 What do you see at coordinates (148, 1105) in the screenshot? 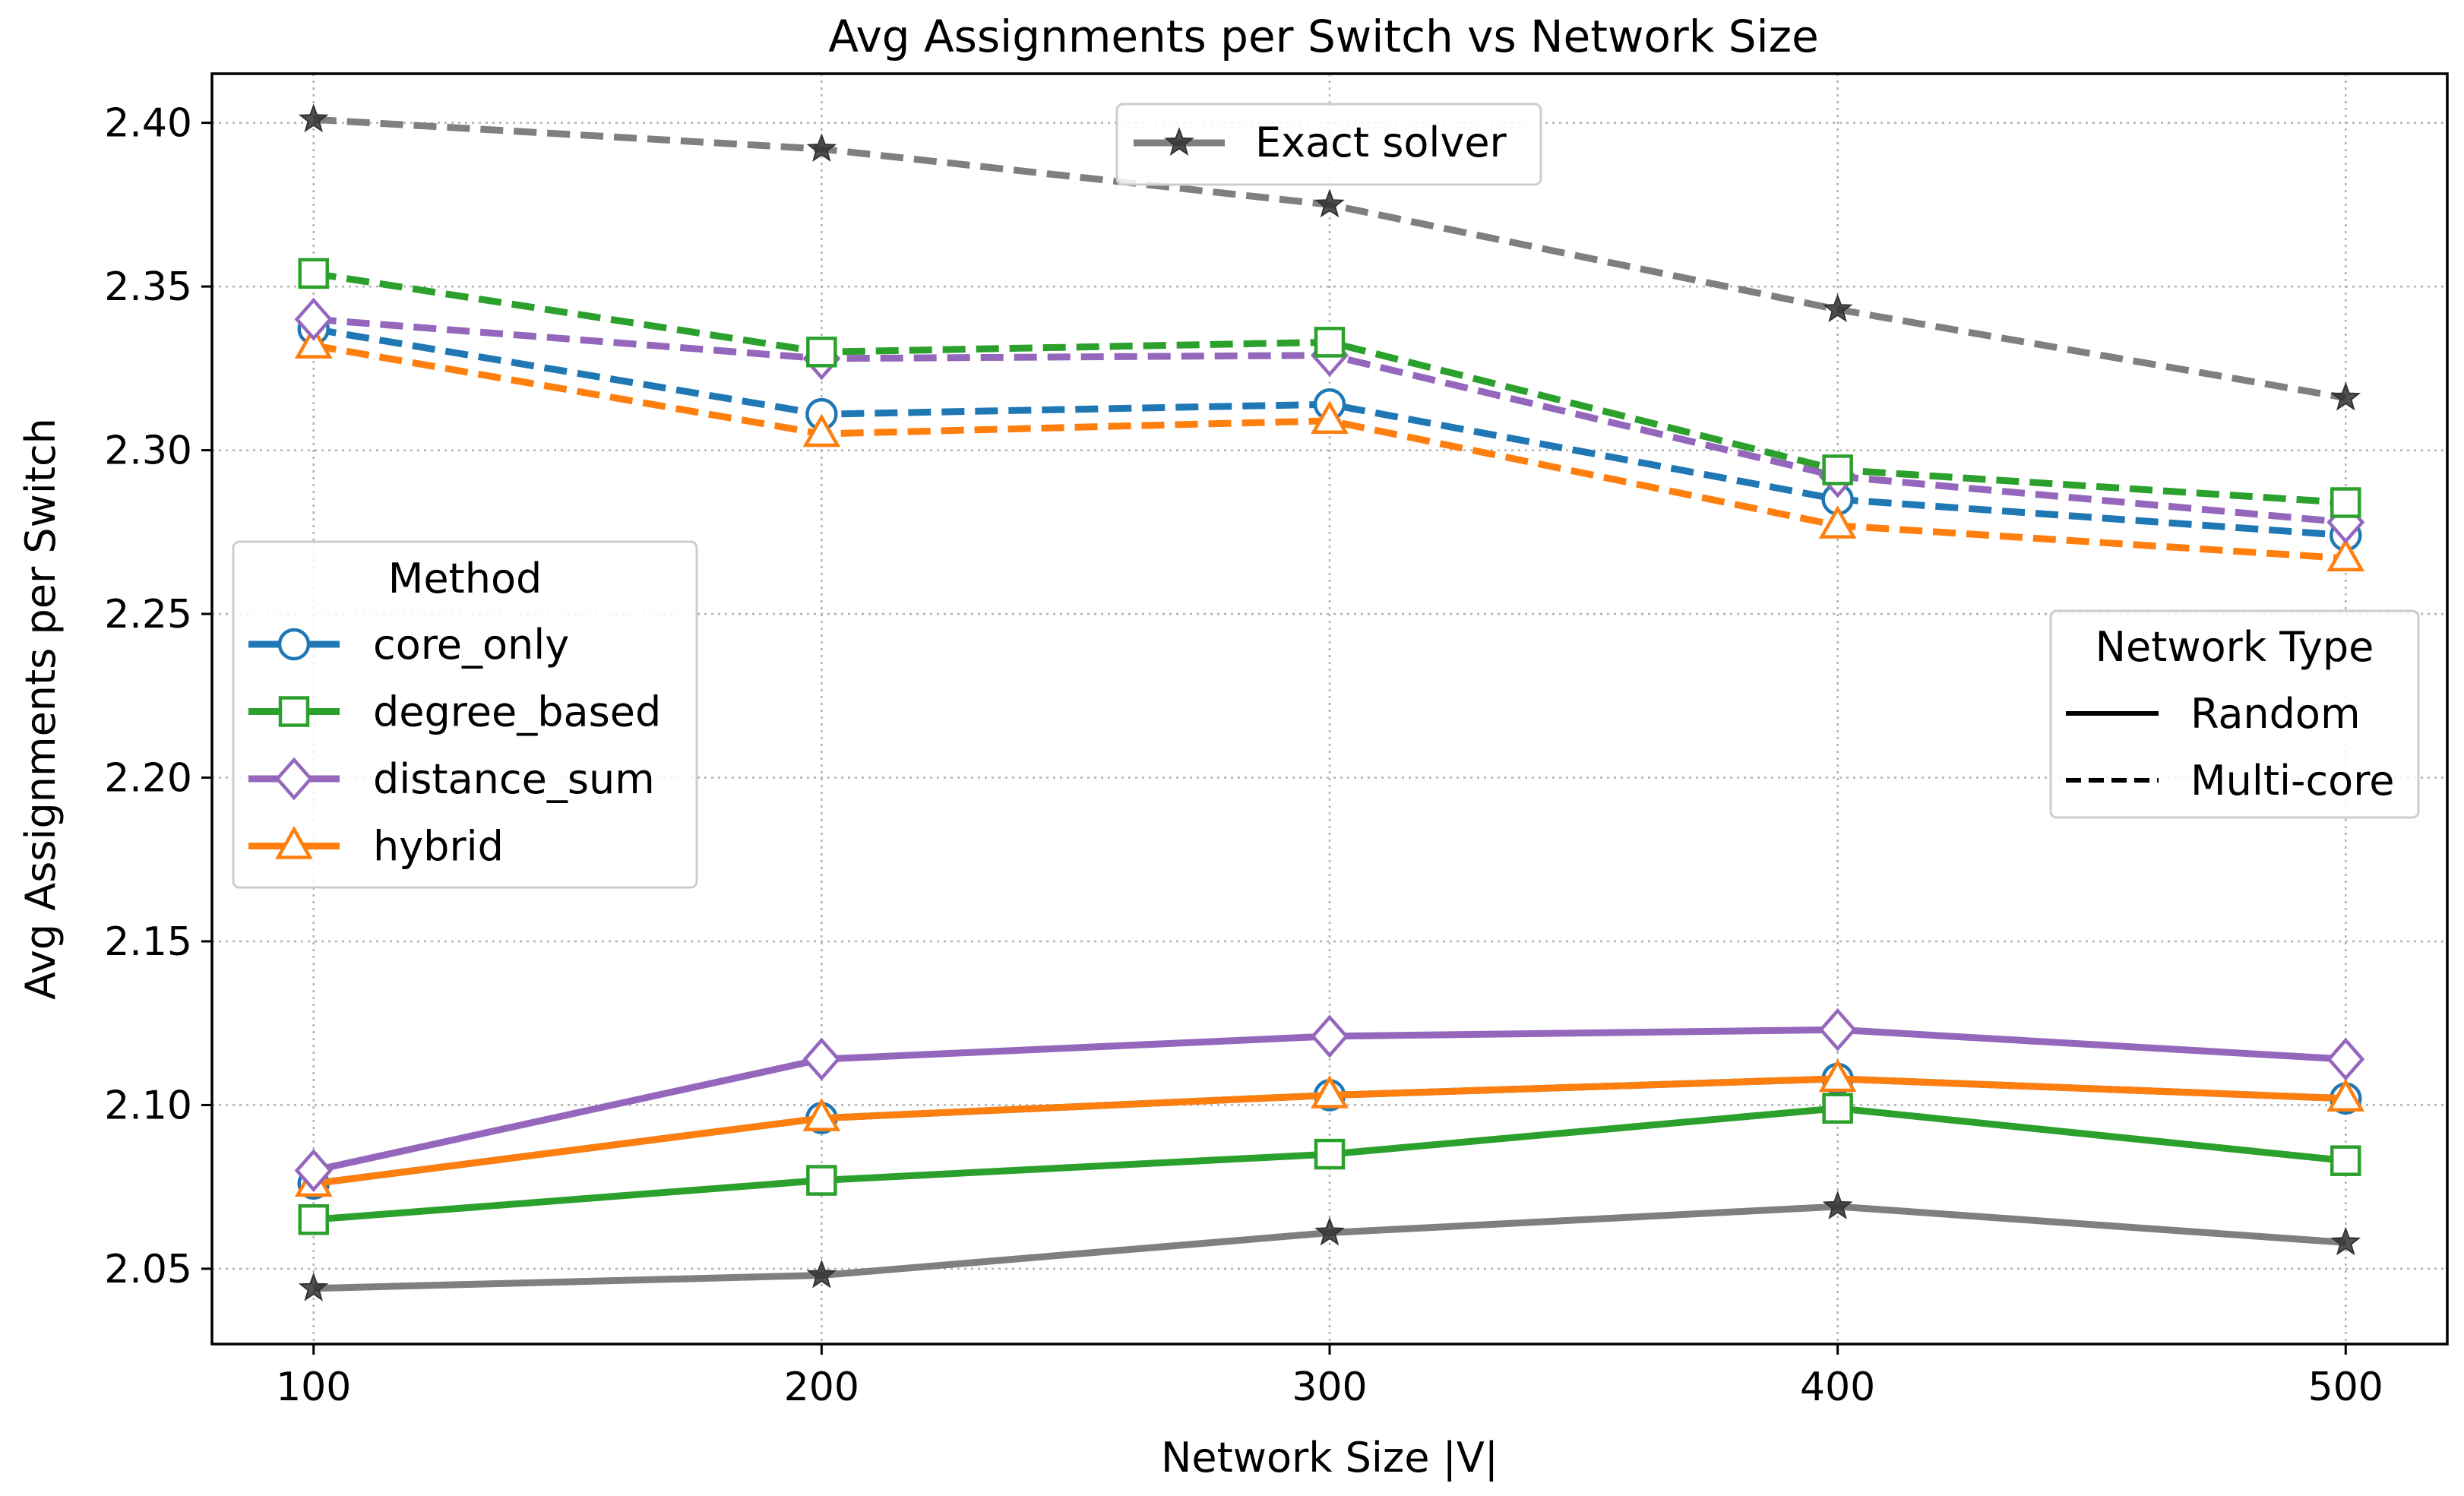
I see `y-tick-label: 2.10` at bounding box center [148, 1105].